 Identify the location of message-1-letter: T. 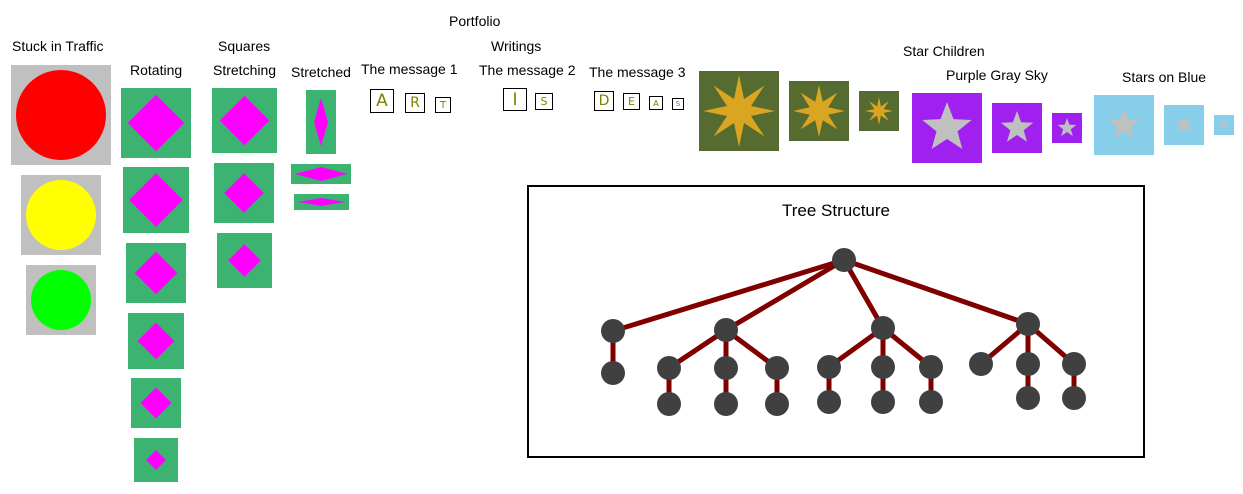
(443, 105).